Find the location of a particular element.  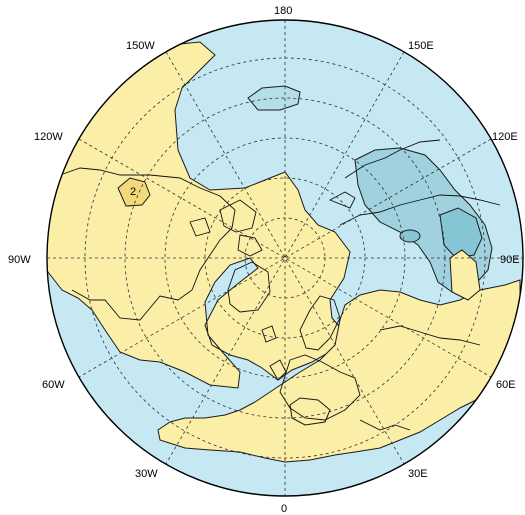

lon-label-150w: 150W is located at coordinates (140, 46).